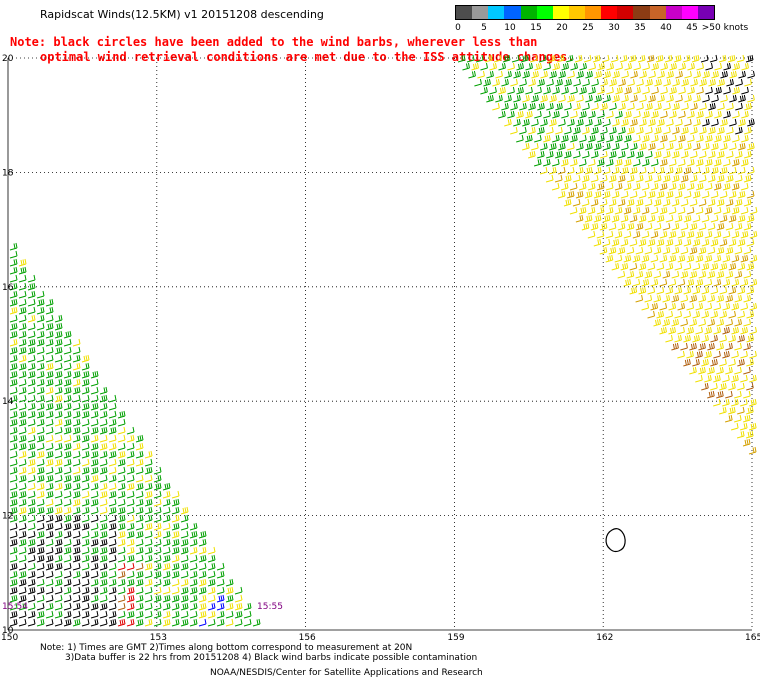  What do you see at coordinates (593, 12) in the screenshot?
I see `legend-swatch` at bounding box center [593, 12].